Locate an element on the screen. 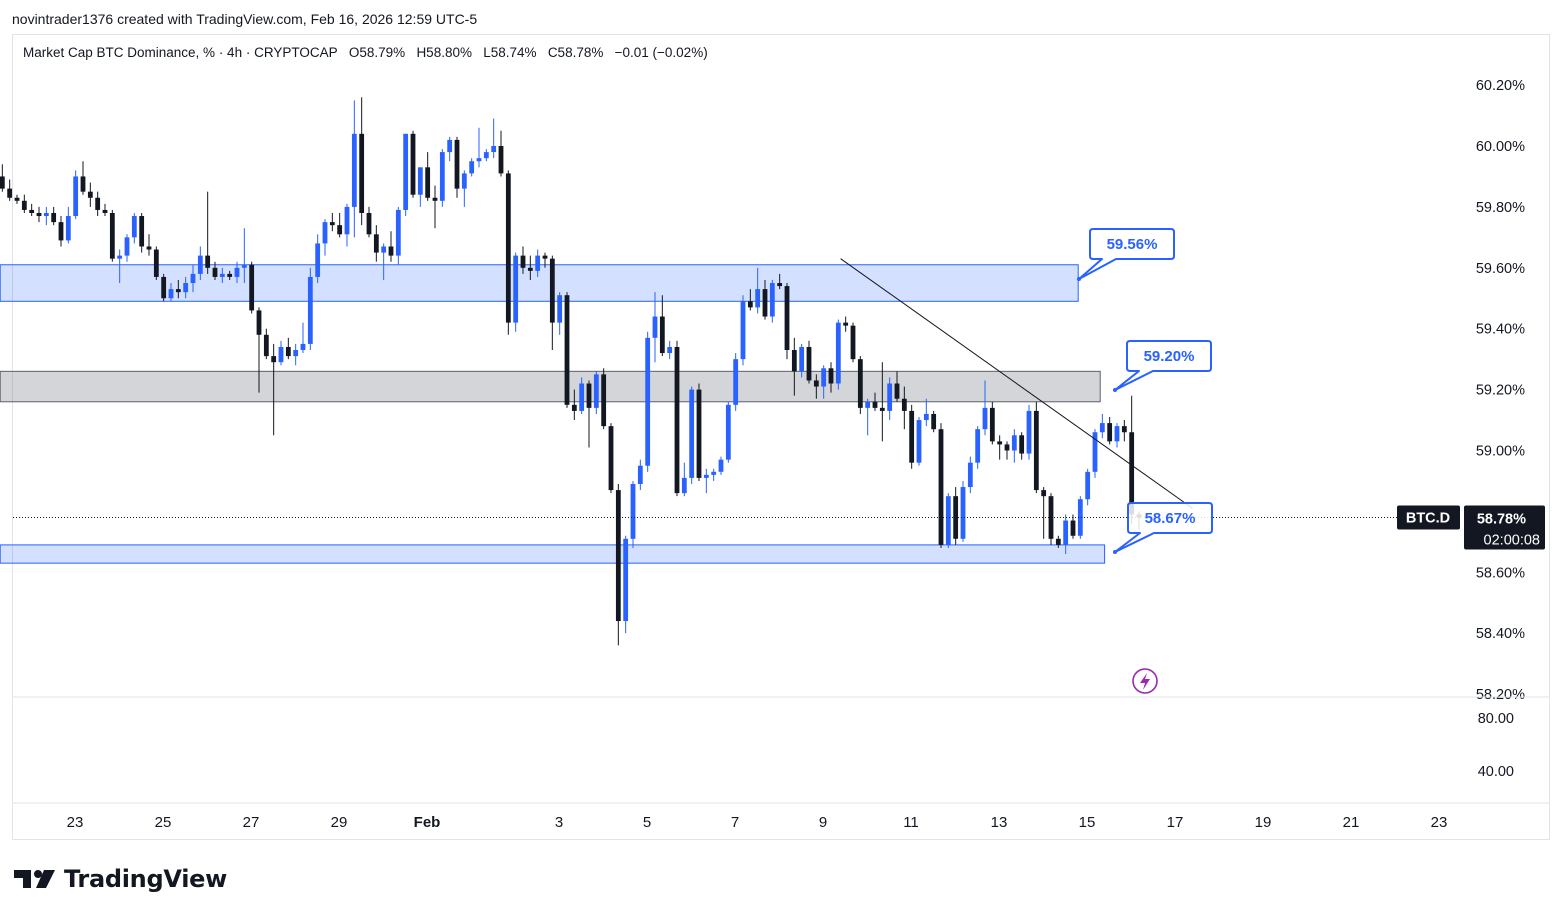  callout-label: 59.20% is located at coordinates (1169, 356).